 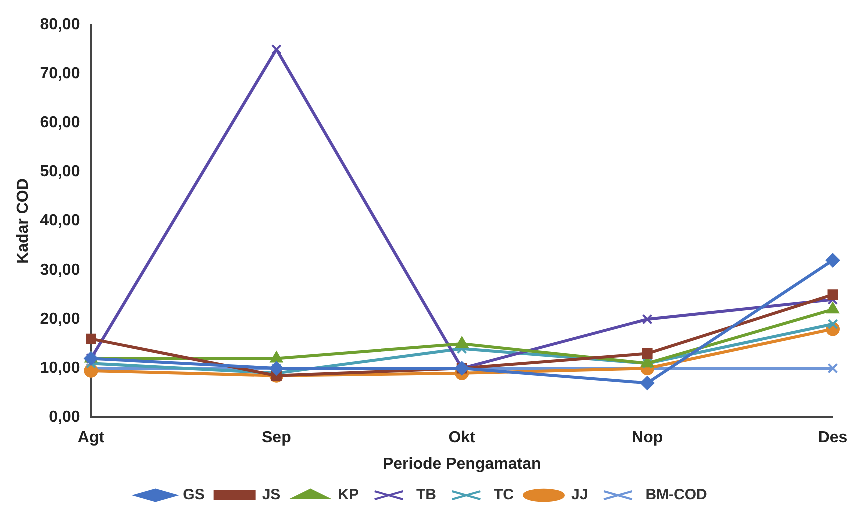 What do you see at coordinates (580, 495) in the screenshot?
I see `legend-label: JJ` at bounding box center [580, 495].